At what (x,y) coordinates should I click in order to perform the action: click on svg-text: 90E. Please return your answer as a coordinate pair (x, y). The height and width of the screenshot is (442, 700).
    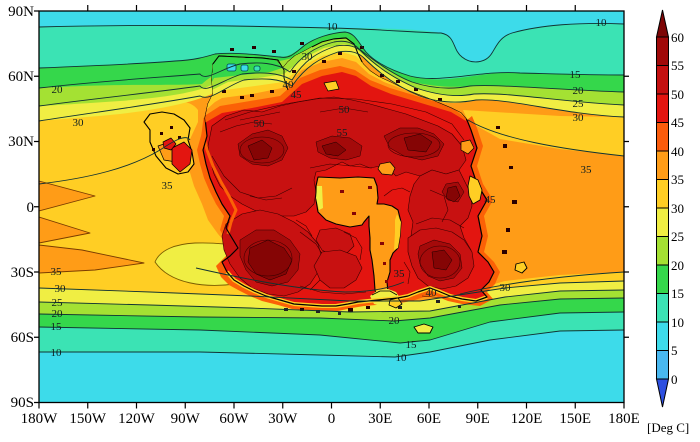
    Looking at the image, I should click on (478, 419).